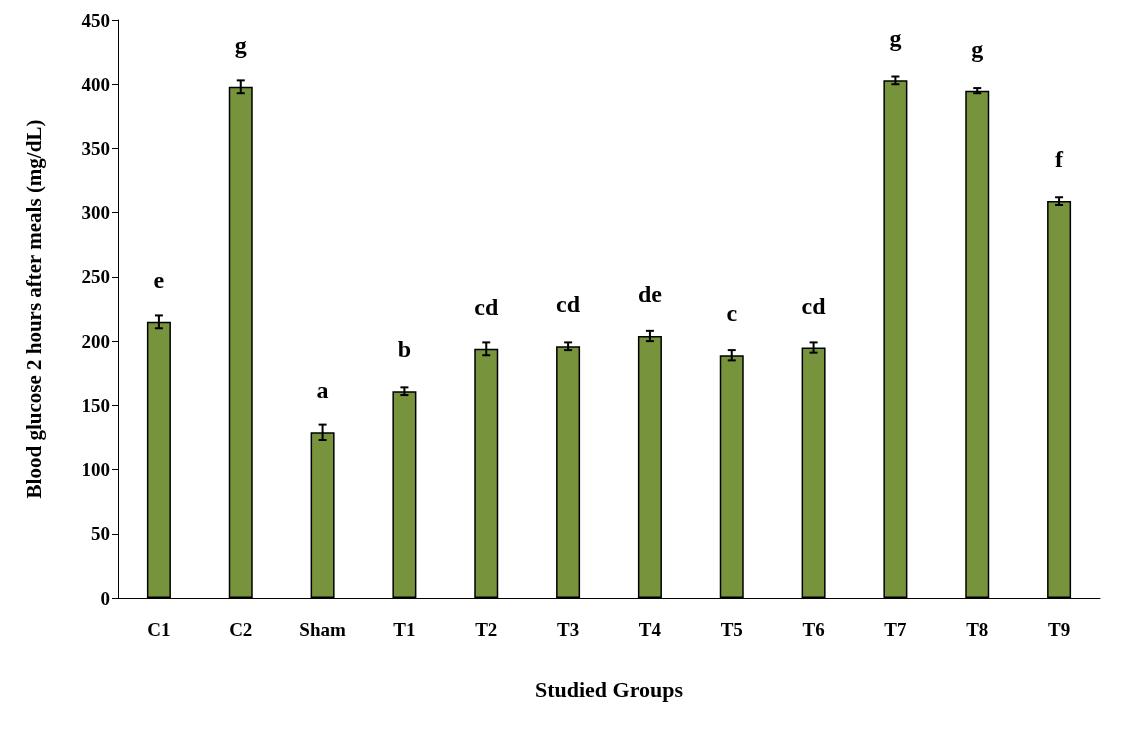 The height and width of the screenshot is (731, 1122). What do you see at coordinates (241, 629) in the screenshot?
I see `x-tick-label: C2` at bounding box center [241, 629].